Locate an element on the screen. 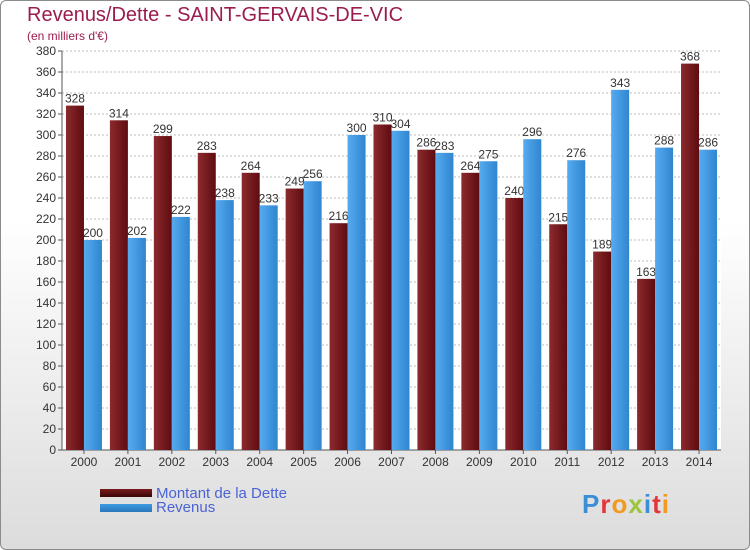  y-tick-label: 0 is located at coordinates (52, 450).